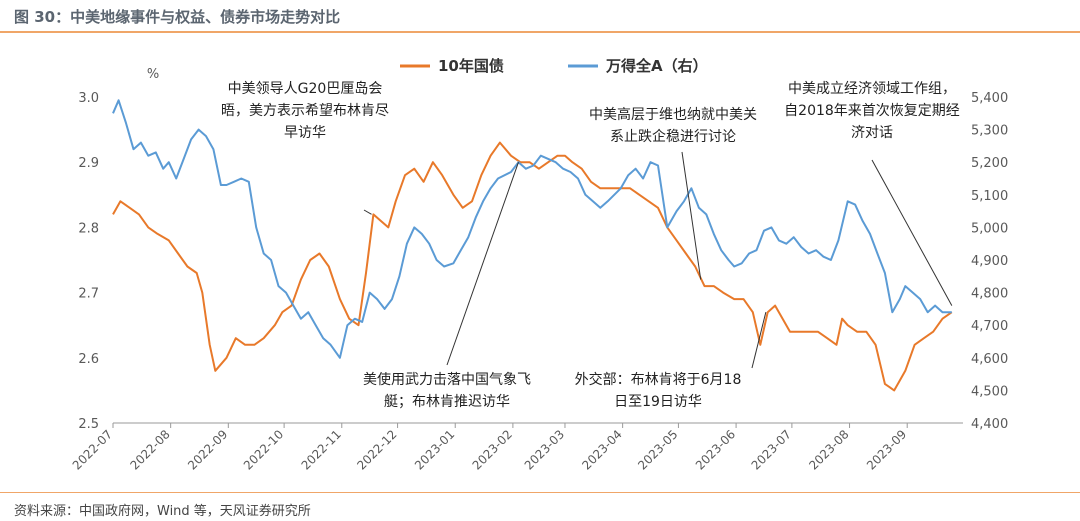  What do you see at coordinates (989, 163) in the screenshot?
I see `y-right-tick-label: 5,200` at bounding box center [989, 163].